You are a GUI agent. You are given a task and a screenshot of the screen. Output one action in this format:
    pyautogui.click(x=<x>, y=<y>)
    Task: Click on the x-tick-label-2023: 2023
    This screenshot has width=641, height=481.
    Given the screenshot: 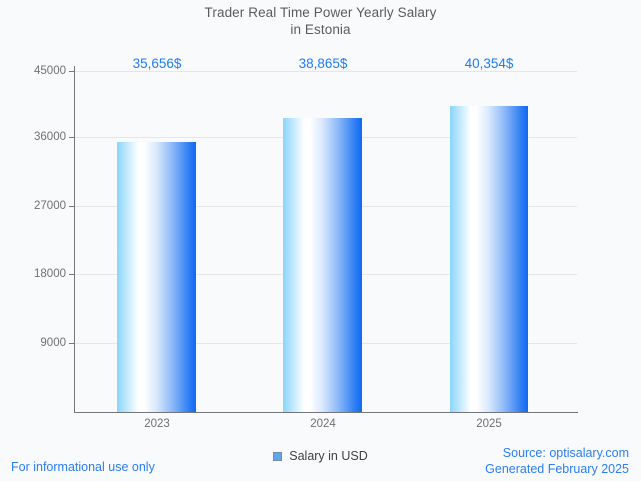 What is the action you would take?
    pyautogui.click(x=157, y=424)
    